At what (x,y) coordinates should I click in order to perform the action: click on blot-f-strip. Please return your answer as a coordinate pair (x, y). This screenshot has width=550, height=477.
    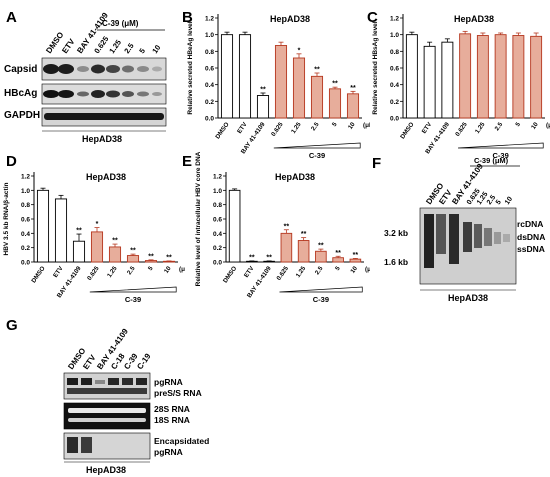
    Looking at the image, I should click on (468, 246).